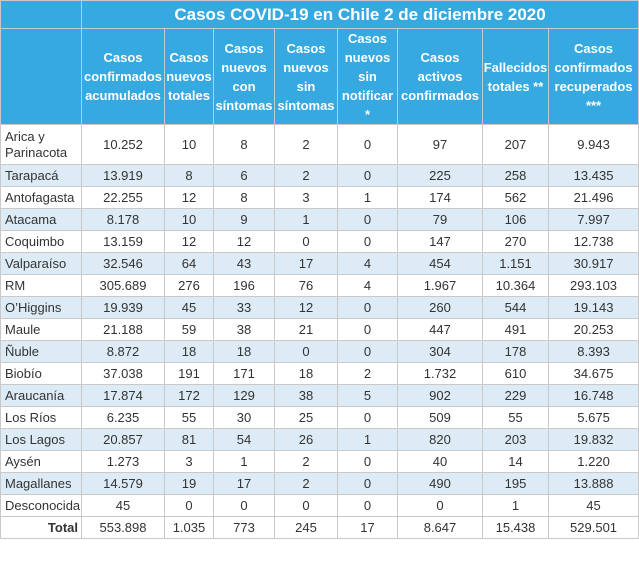  Describe the element at coordinates (41, 307) in the screenshot. I see `region-name-cell: O’Higgins` at that location.